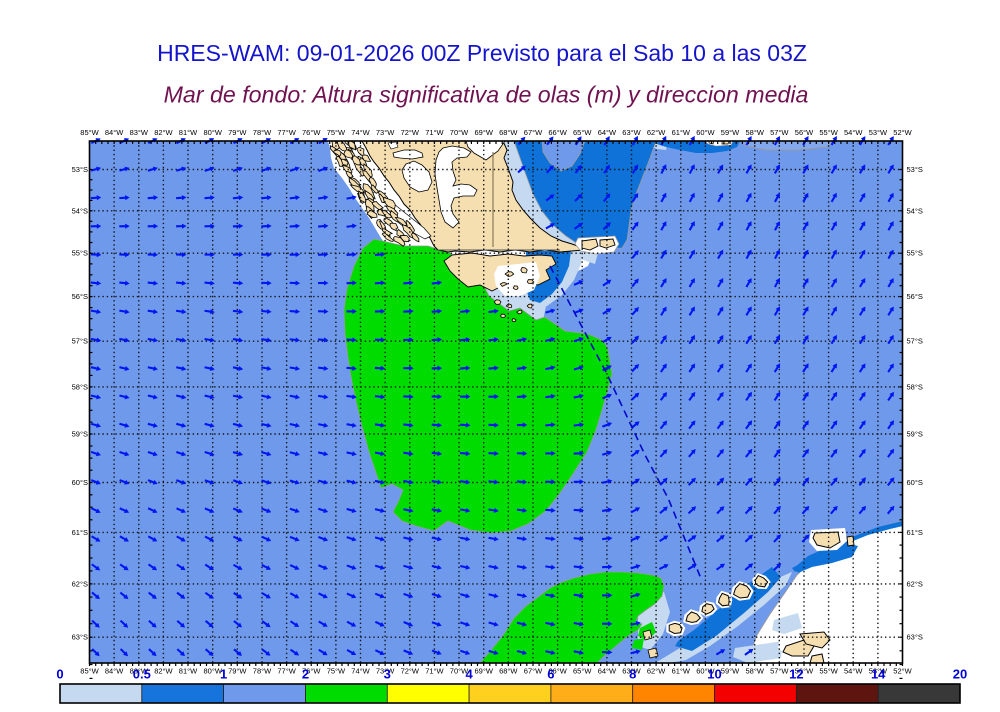 This screenshot has height=712, width=1000. I want to click on svg-text: 4, so click(469, 674).